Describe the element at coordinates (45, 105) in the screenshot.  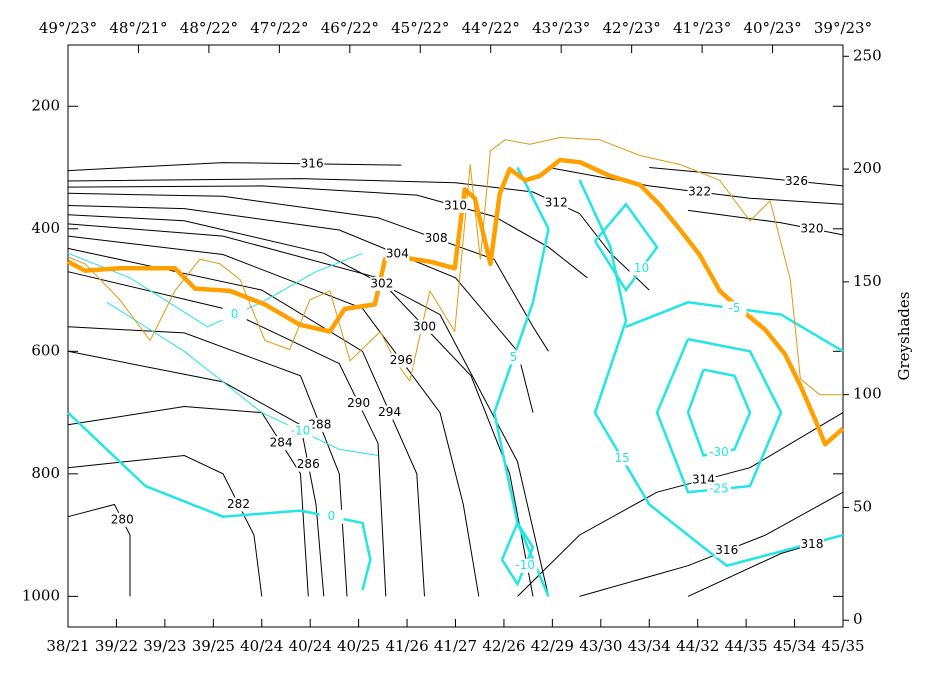
I see `y-tick-label: 200` at that location.